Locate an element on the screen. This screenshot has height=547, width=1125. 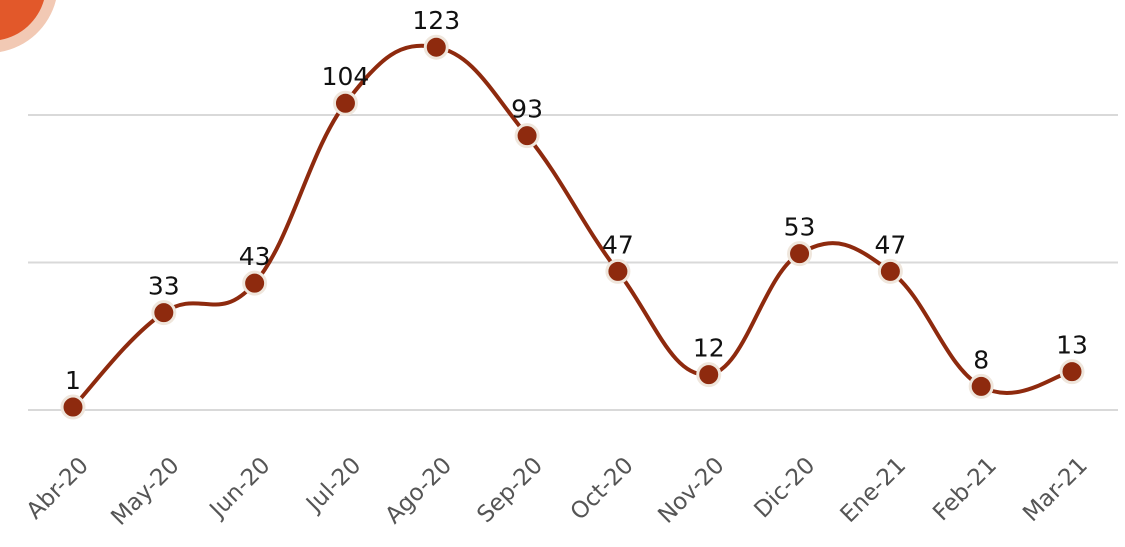
data-label: 104 is located at coordinates (346, 76).